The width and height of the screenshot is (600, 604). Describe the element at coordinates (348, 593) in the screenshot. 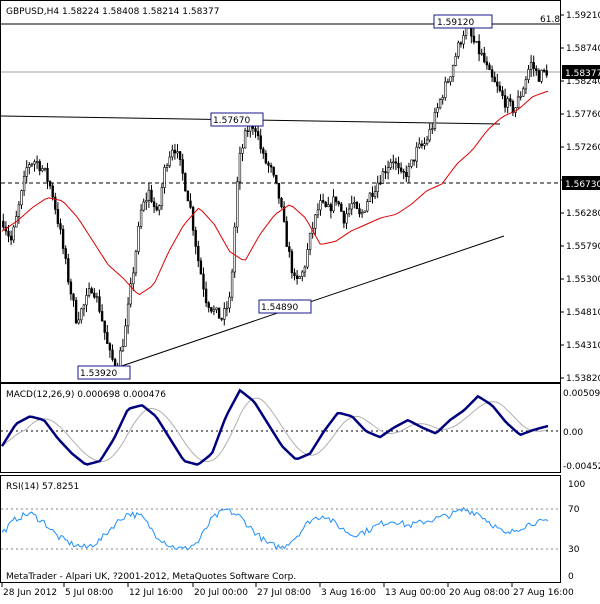

I see `time-tick-label: 3 Aug 16:00` at that location.